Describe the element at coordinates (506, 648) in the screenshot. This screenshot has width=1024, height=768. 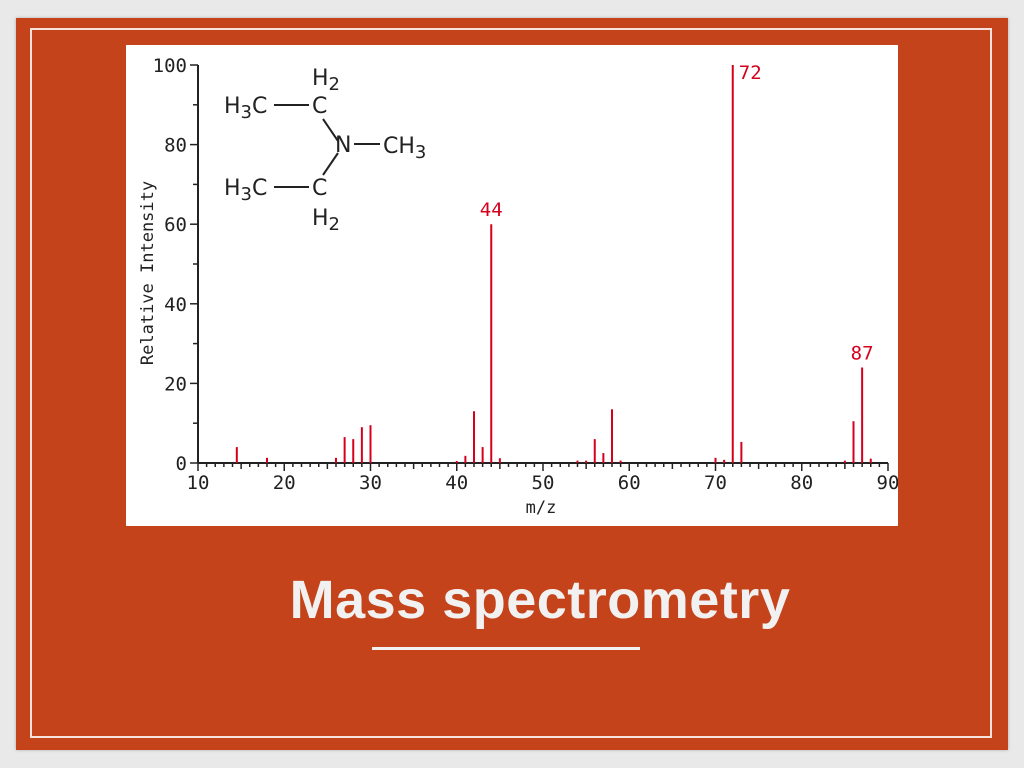
I see `title-underline` at that location.